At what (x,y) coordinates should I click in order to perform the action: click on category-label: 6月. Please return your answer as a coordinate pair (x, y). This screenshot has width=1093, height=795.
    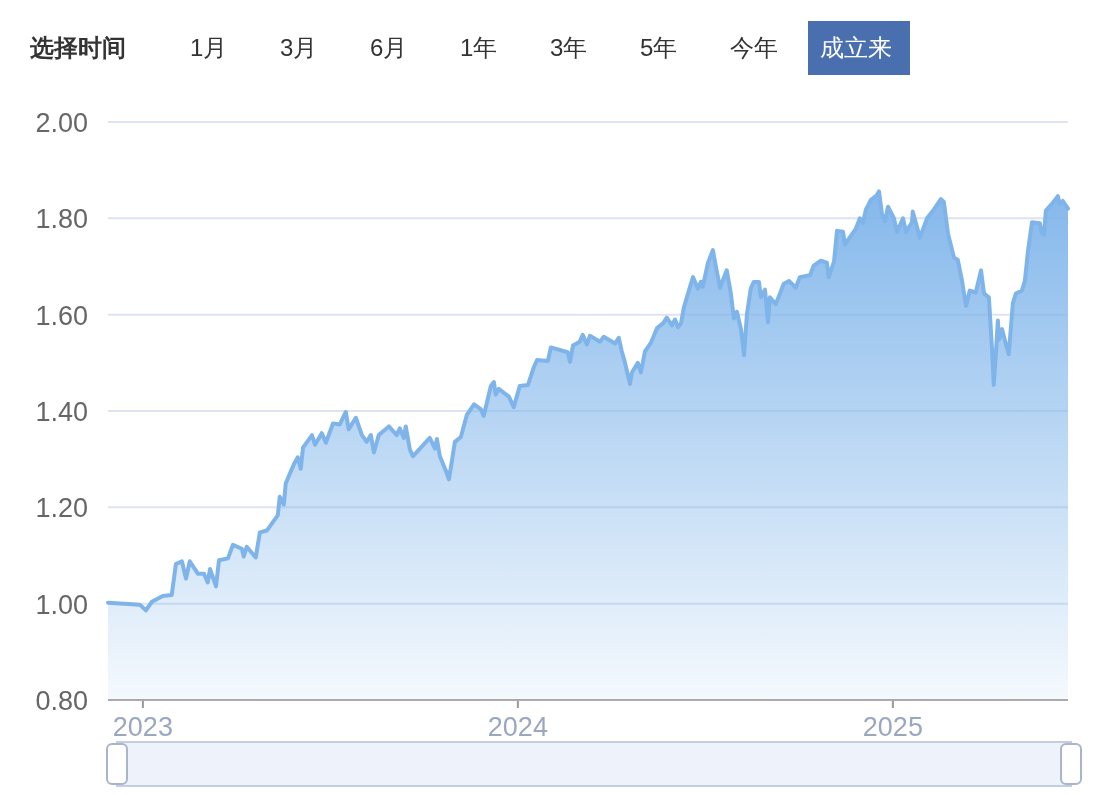
    Looking at the image, I should click on (389, 47).